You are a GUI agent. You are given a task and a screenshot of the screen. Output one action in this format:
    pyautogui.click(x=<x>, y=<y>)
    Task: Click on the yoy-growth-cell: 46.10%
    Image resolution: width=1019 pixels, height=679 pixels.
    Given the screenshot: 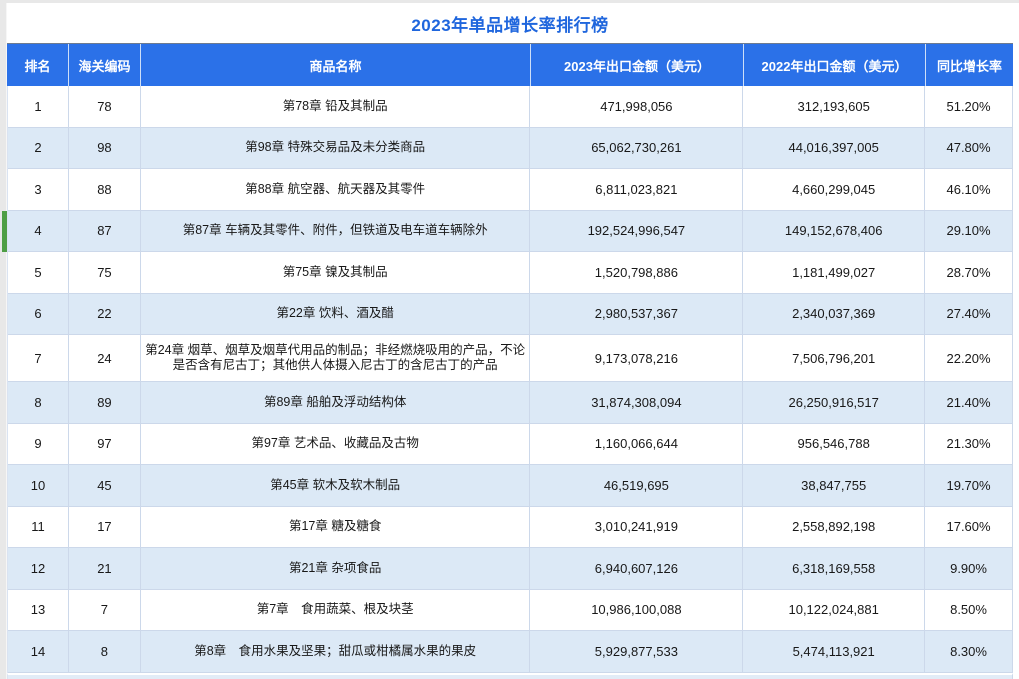 What is the action you would take?
    pyautogui.click(x=969, y=189)
    